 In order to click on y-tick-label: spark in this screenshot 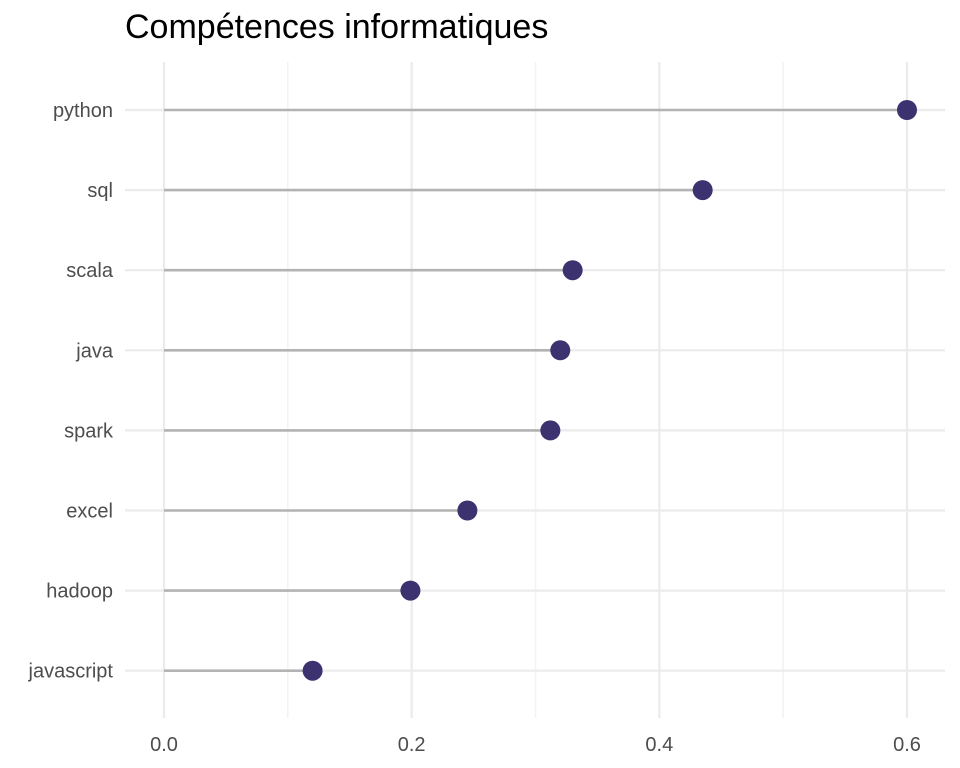, I will do `click(89, 431)`.